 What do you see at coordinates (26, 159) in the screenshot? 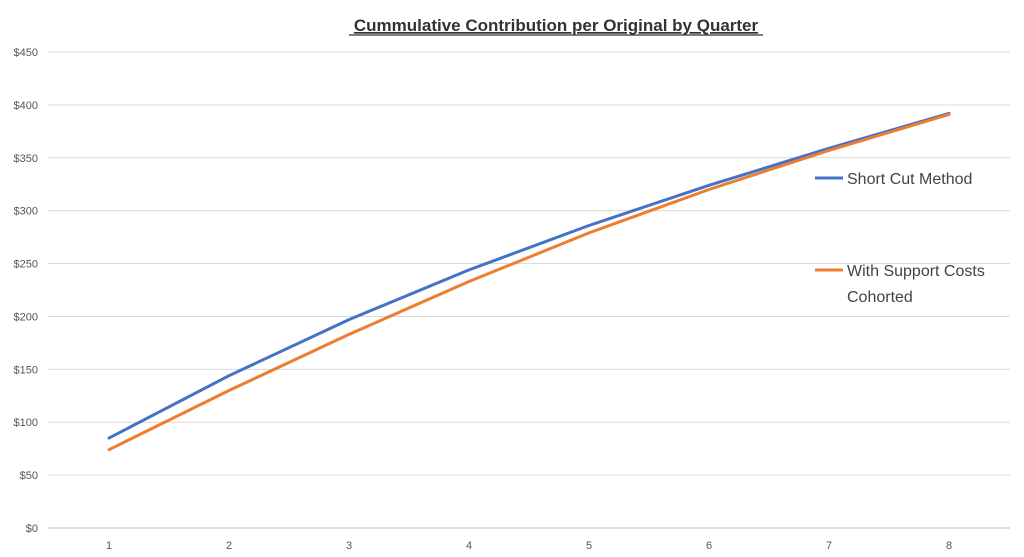
I see `y-tick-label: $350` at bounding box center [26, 159].